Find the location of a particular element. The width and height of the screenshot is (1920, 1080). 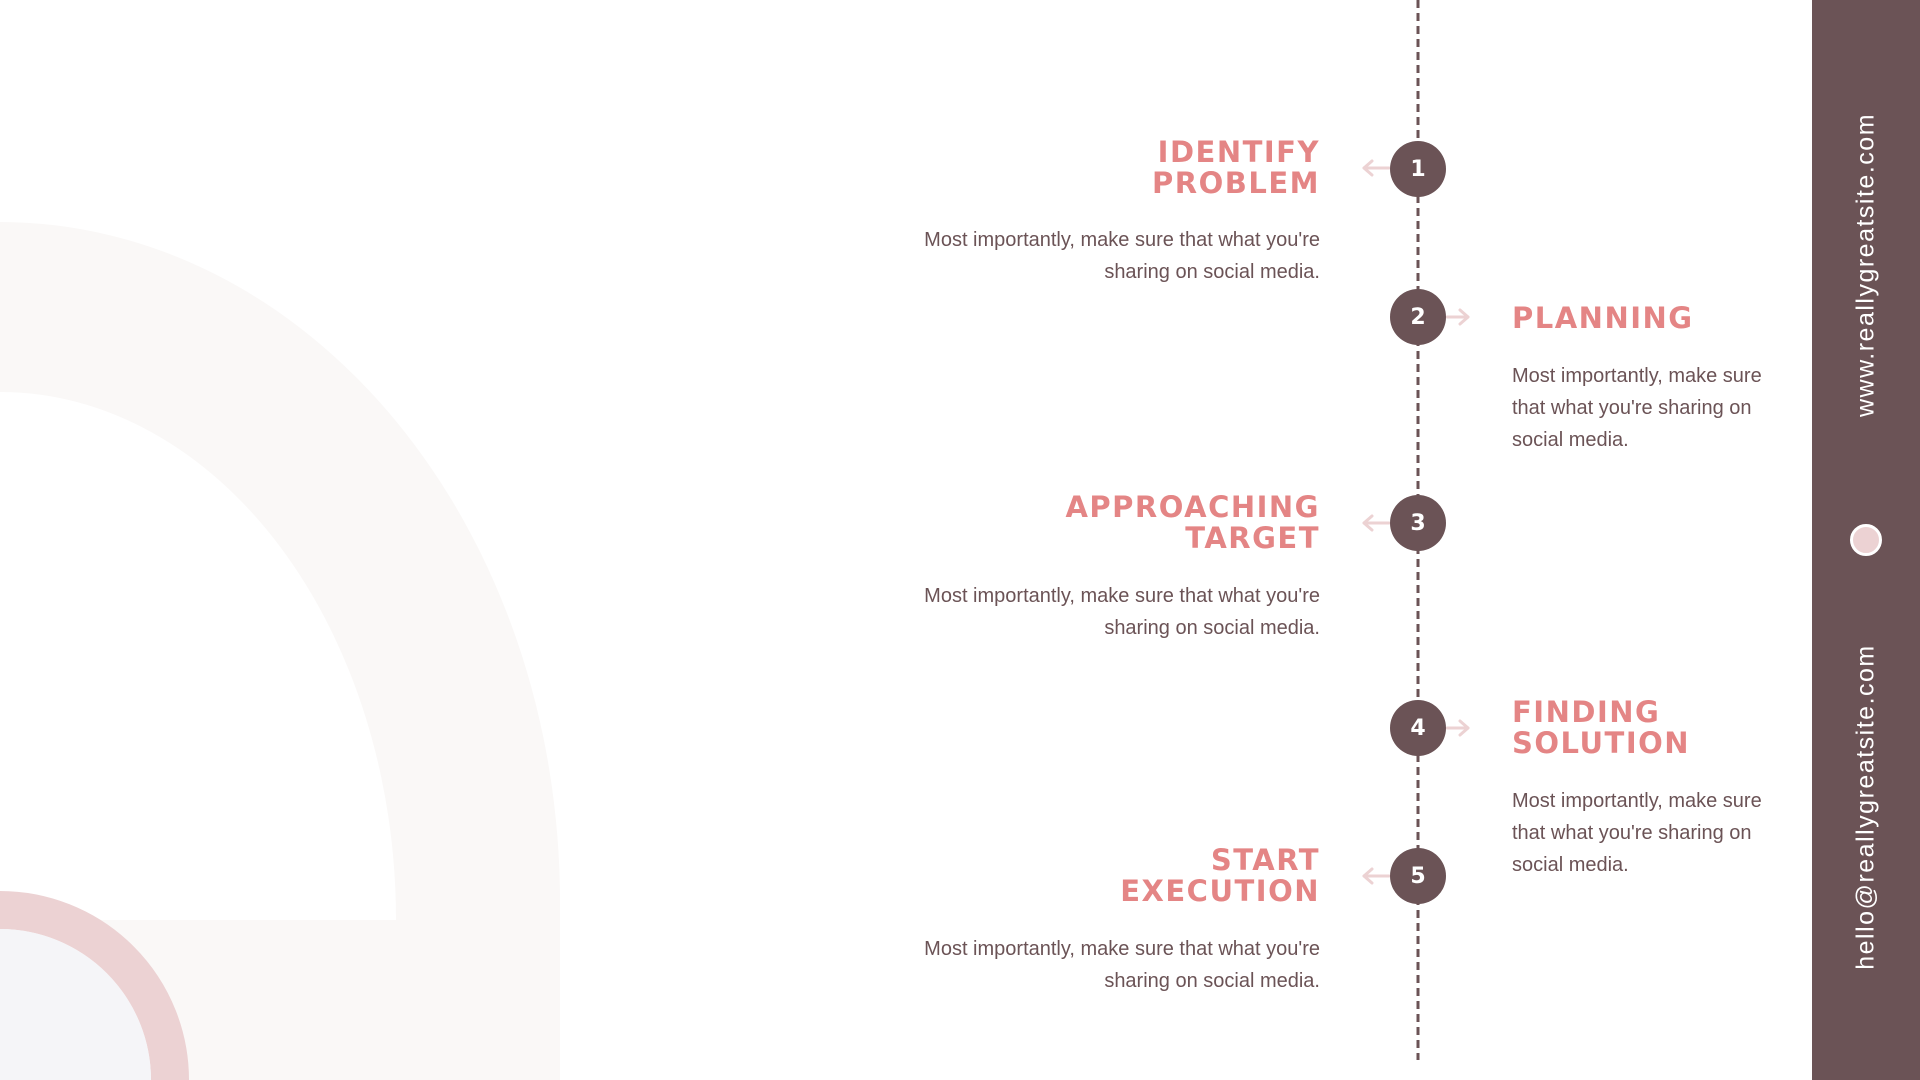

step-1-title-line2: PROBLEM is located at coordinates (1236, 183).